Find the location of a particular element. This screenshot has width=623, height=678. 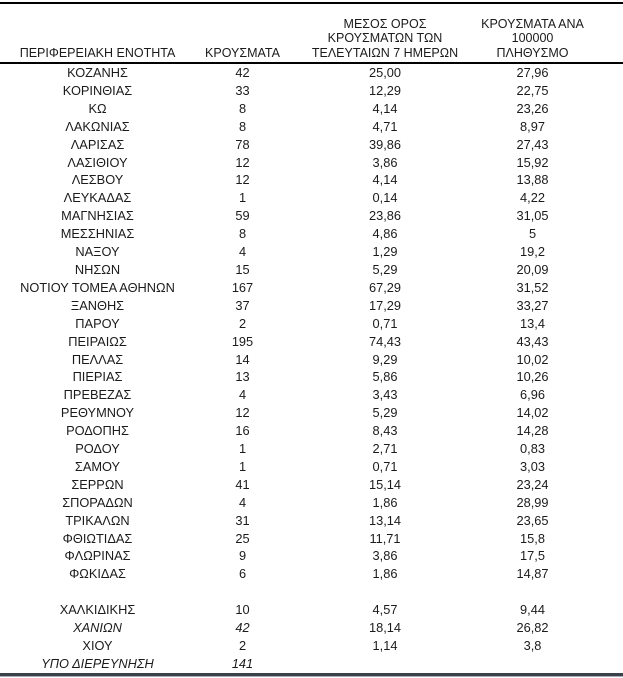

table-row: ΠΑΡΟΥ 2 0,71 13,4 is located at coordinates (311, 324).